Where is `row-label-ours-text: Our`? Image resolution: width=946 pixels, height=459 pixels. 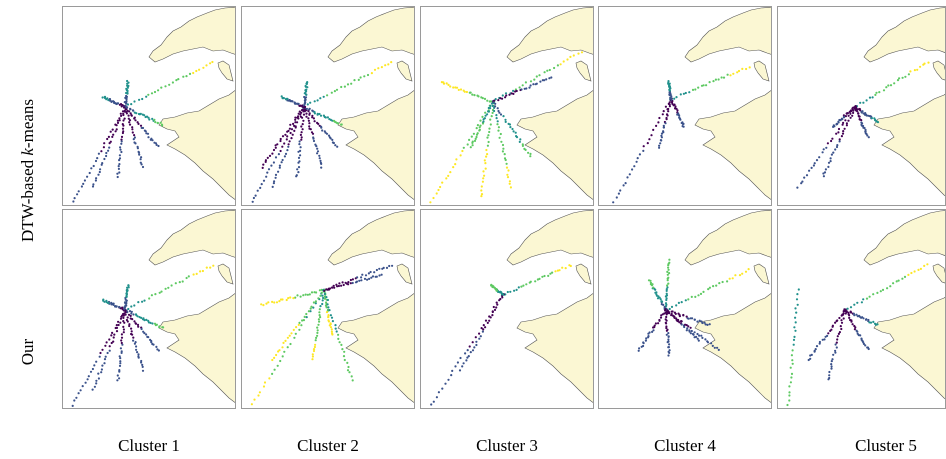
row-label-ours-text: Our is located at coordinates (27, 352).